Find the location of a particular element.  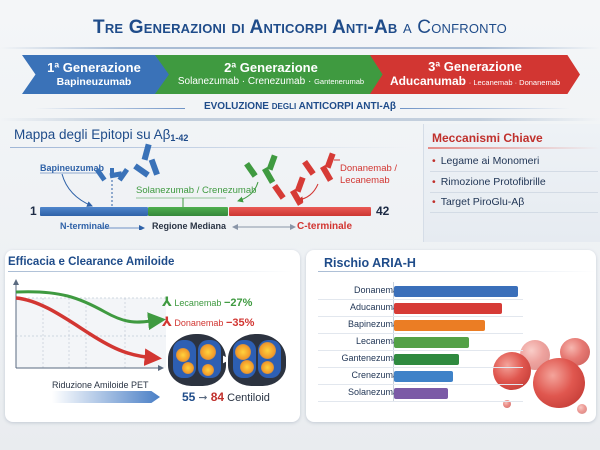

aria-chart-axis is located at coordinates (393, 342).